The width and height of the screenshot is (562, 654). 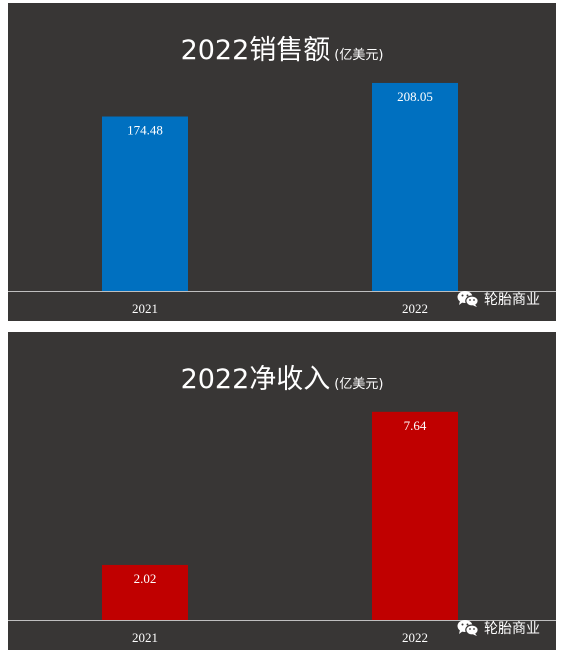 I want to click on chart-title-text: 2022净收入, so click(x=255, y=379).